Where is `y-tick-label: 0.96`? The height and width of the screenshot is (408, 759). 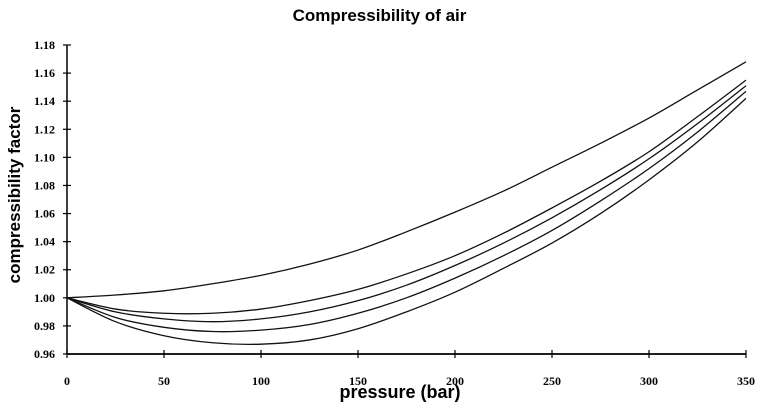 y-tick-label: 0.96 is located at coordinates (44, 354).